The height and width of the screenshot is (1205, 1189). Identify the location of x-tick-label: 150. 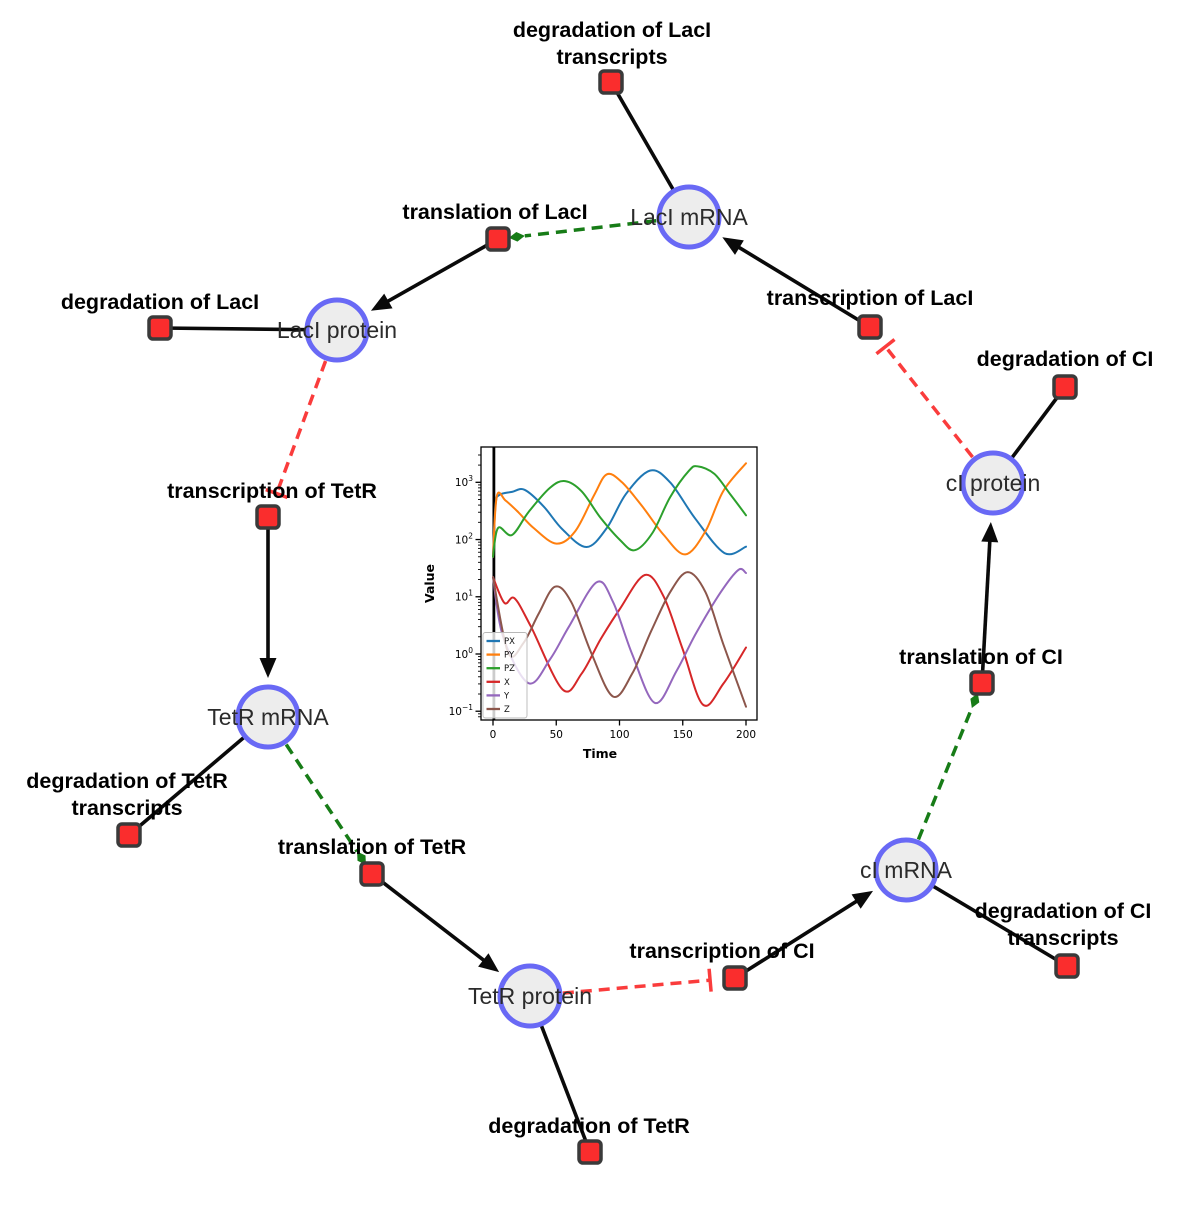
(683, 735).